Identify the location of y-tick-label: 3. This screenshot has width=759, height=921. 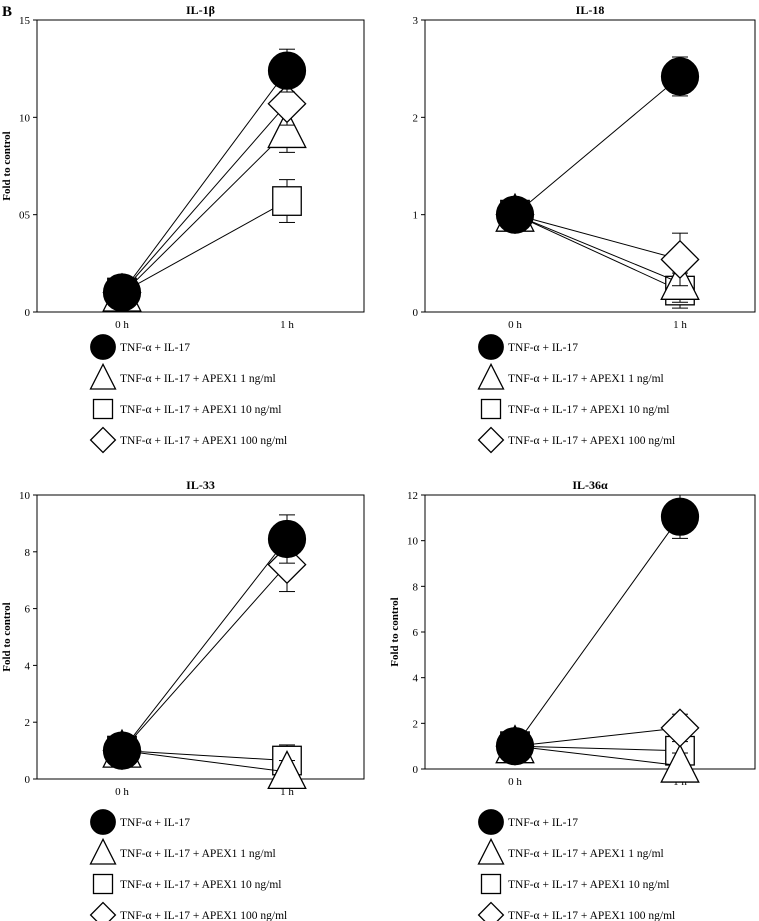
(416, 21).